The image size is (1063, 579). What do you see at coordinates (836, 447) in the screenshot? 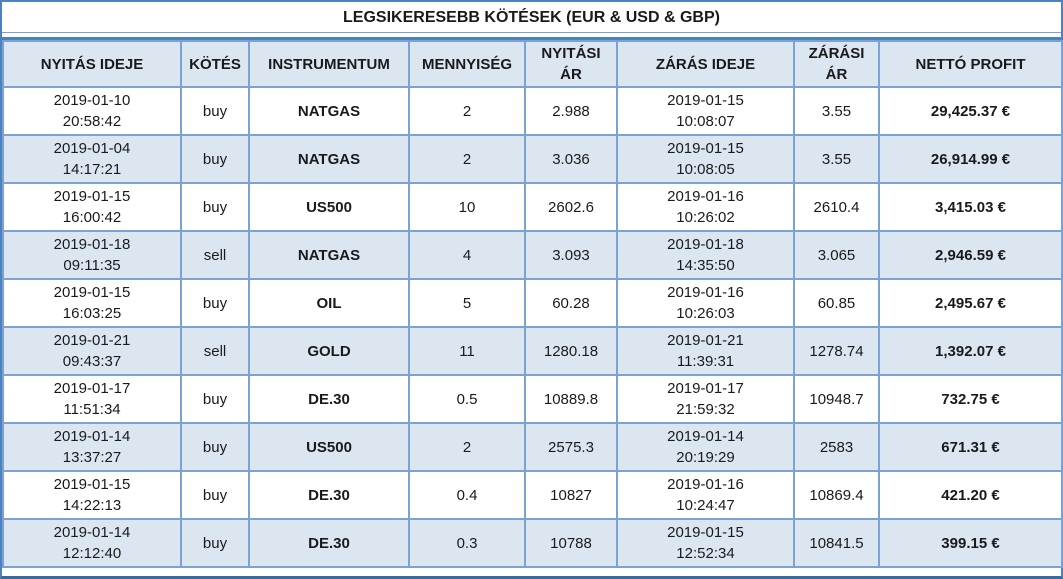
I see `cell-close-price: 2583` at bounding box center [836, 447].